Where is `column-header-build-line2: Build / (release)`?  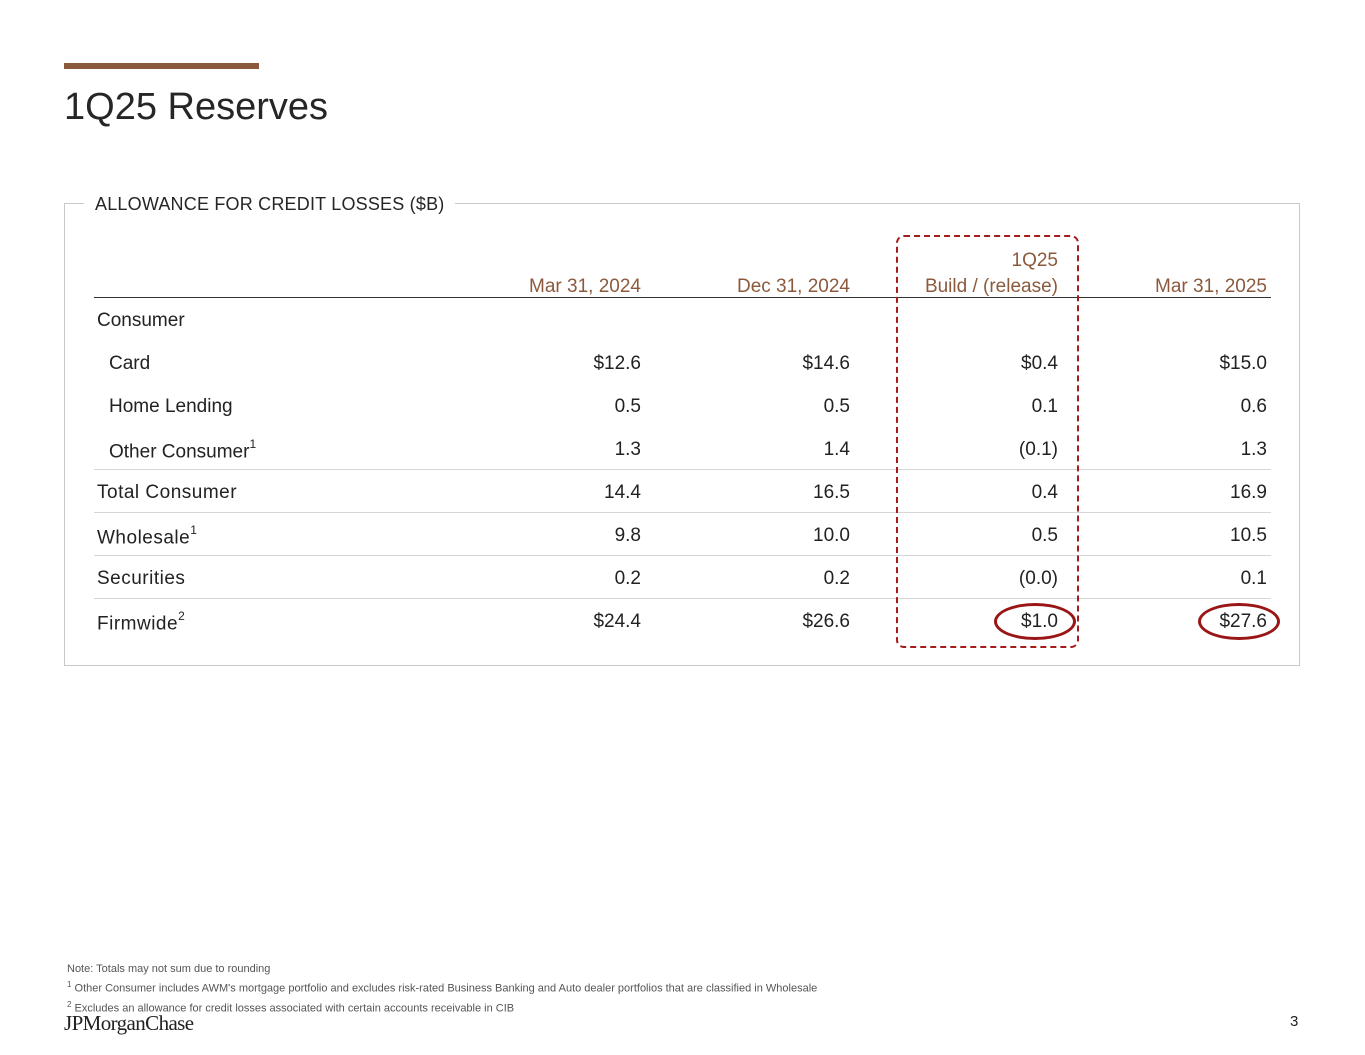 column-header-build-line2: Build / (release) is located at coordinates (991, 286).